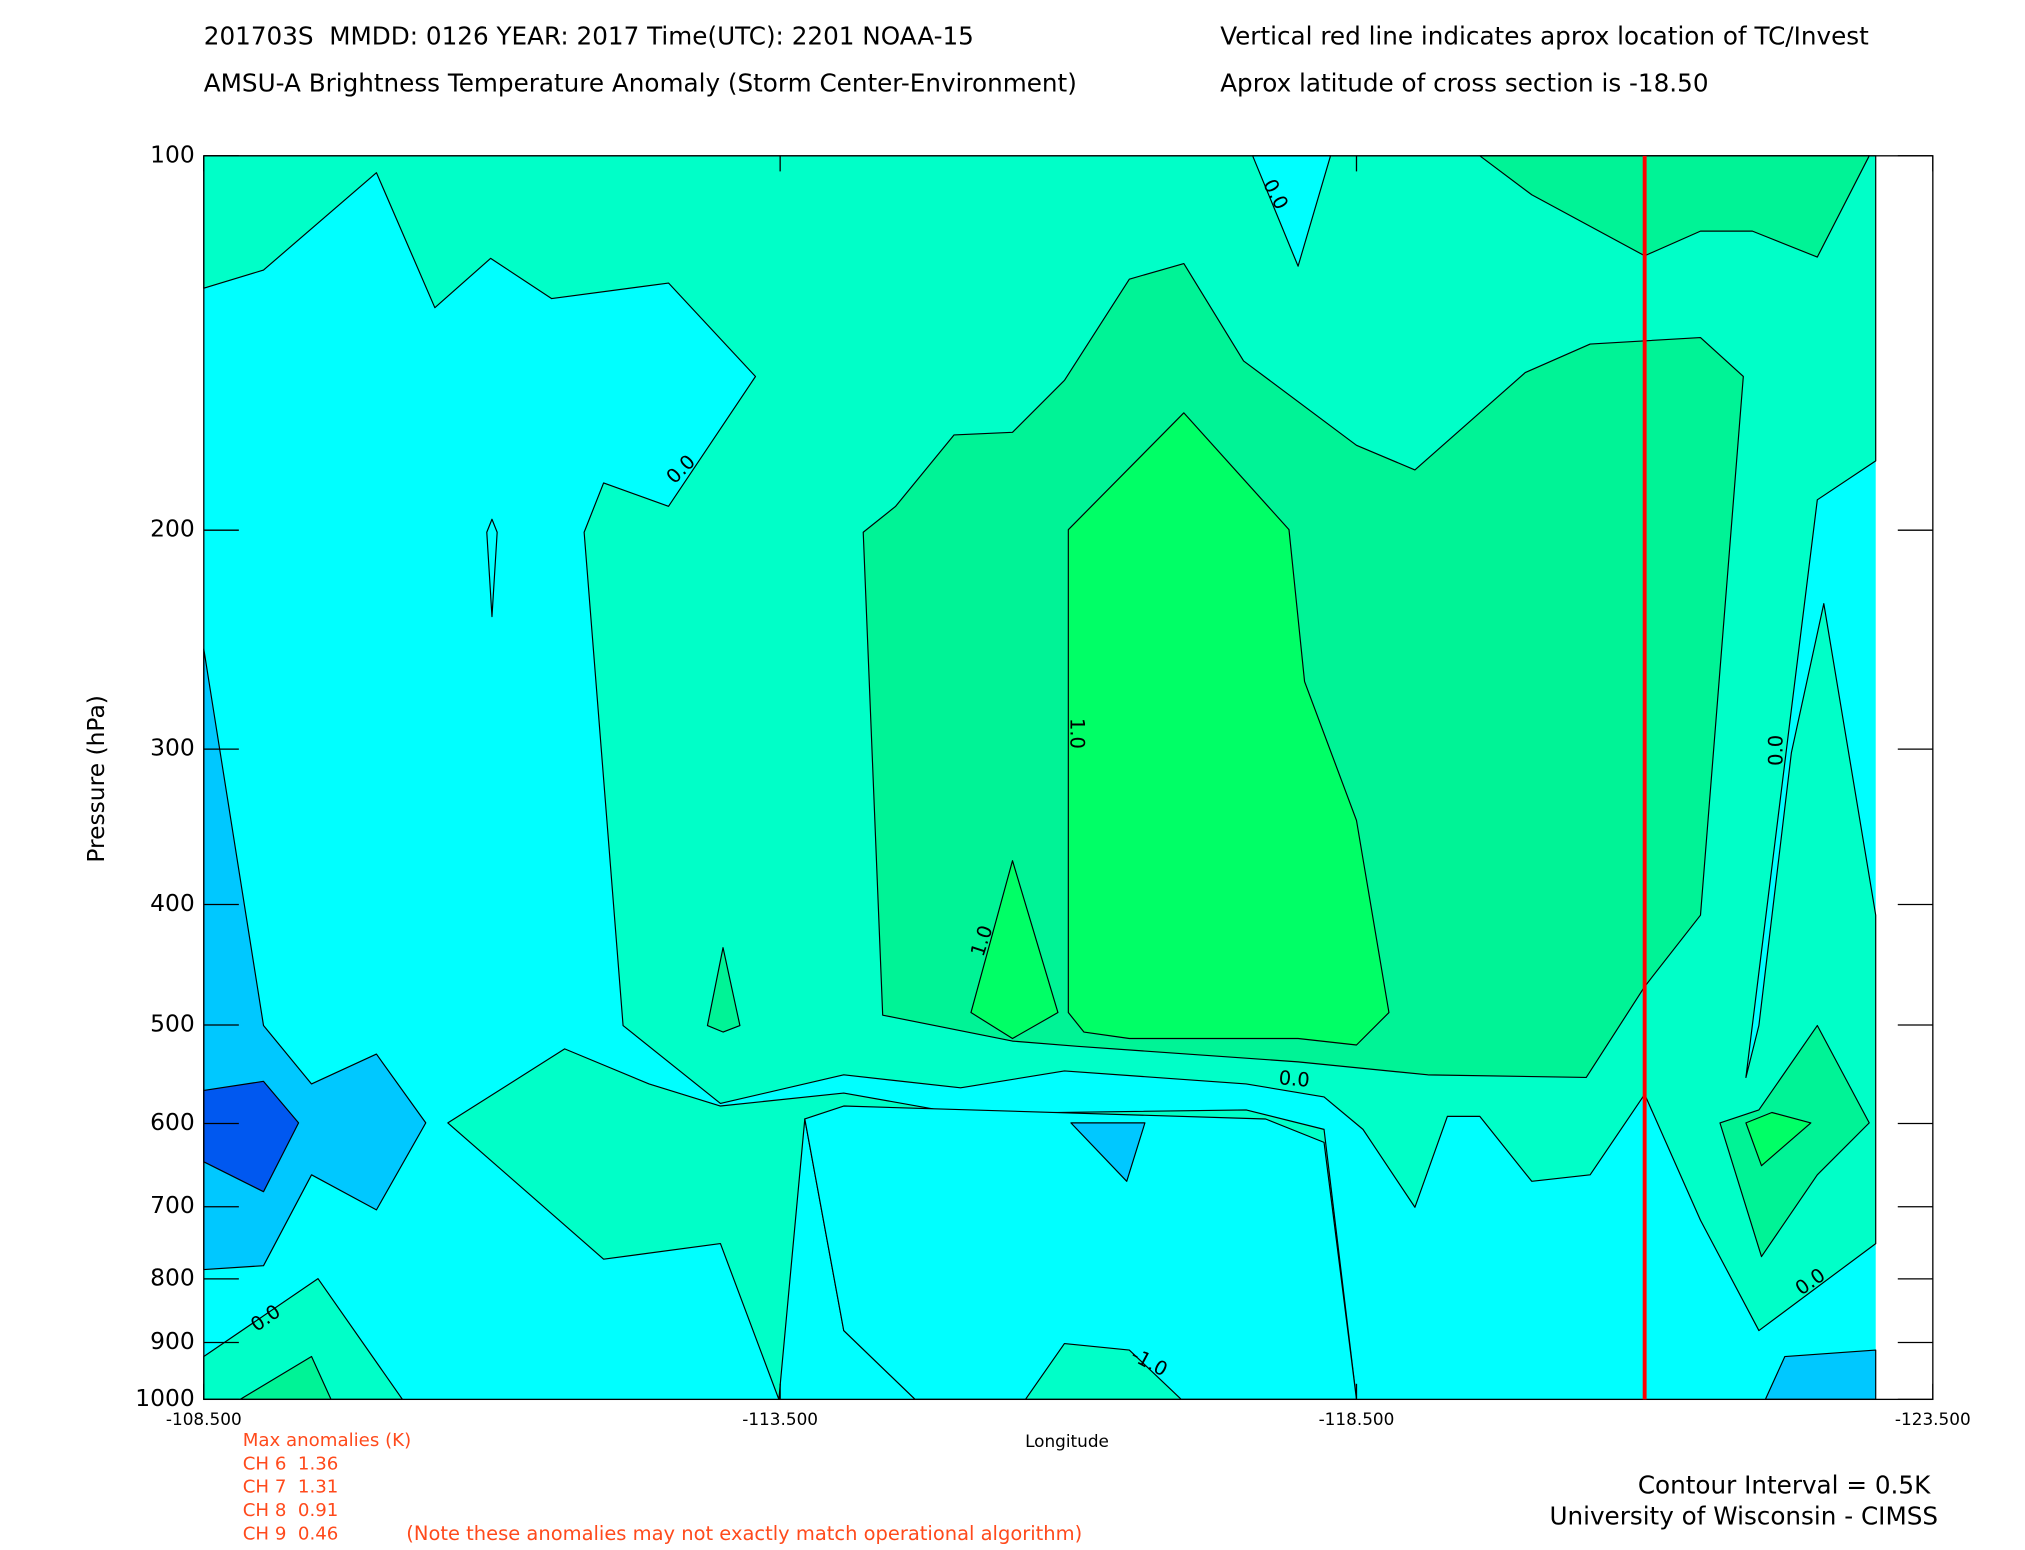  What do you see at coordinates (780, 1419) in the screenshot?
I see `x-tick-label: -113.500` at bounding box center [780, 1419].